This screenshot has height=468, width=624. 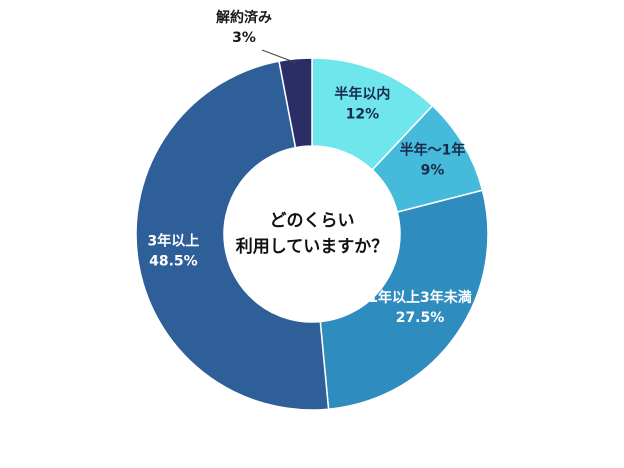 What do you see at coordinates (419, 297) in the screenshot?
I see `slice-3-name-label: 1年以上3年未満` at bounding box center [419, 297].